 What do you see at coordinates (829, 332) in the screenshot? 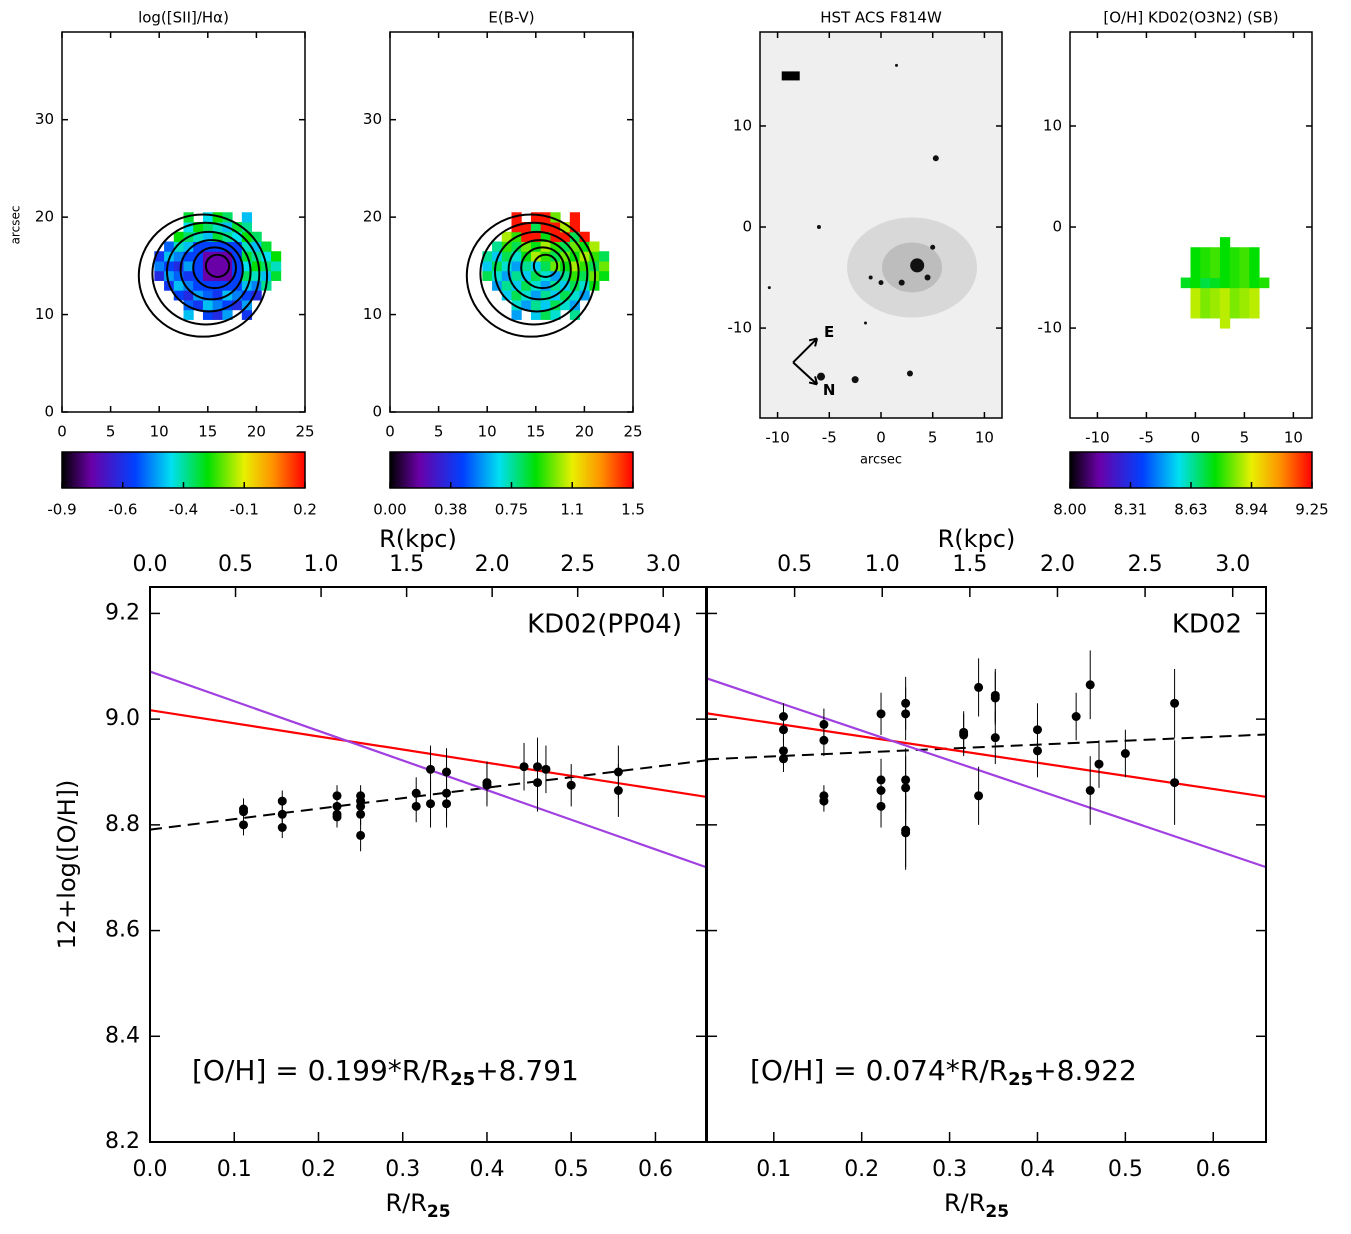
I see `compass-label: E` at bounding box center [829, 332].